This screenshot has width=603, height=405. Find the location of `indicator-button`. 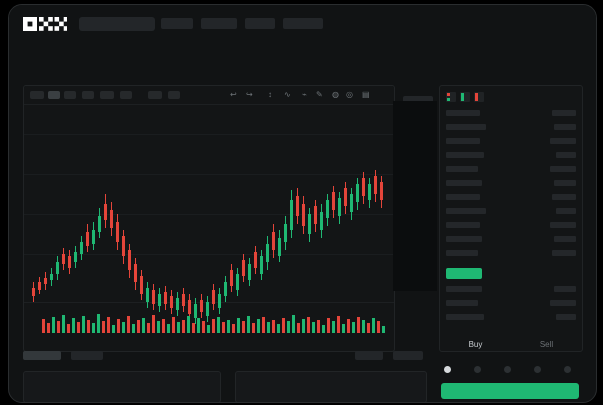

indicator-button is located at coordinates (155, 95).